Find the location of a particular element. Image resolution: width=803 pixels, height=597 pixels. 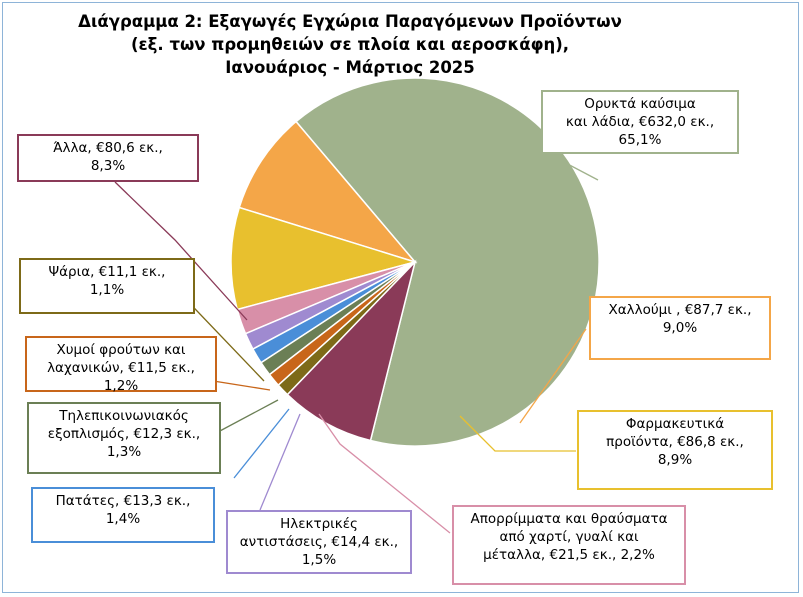

data-label-2-line-2: 9,0% is located at coordinates (680, 328).